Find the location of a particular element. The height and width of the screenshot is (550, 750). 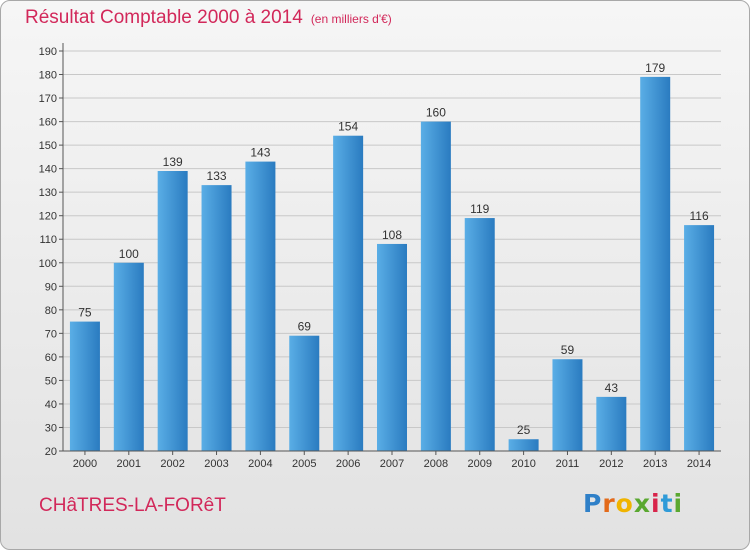

data-label: 143 is located at coordinates (260, 153).